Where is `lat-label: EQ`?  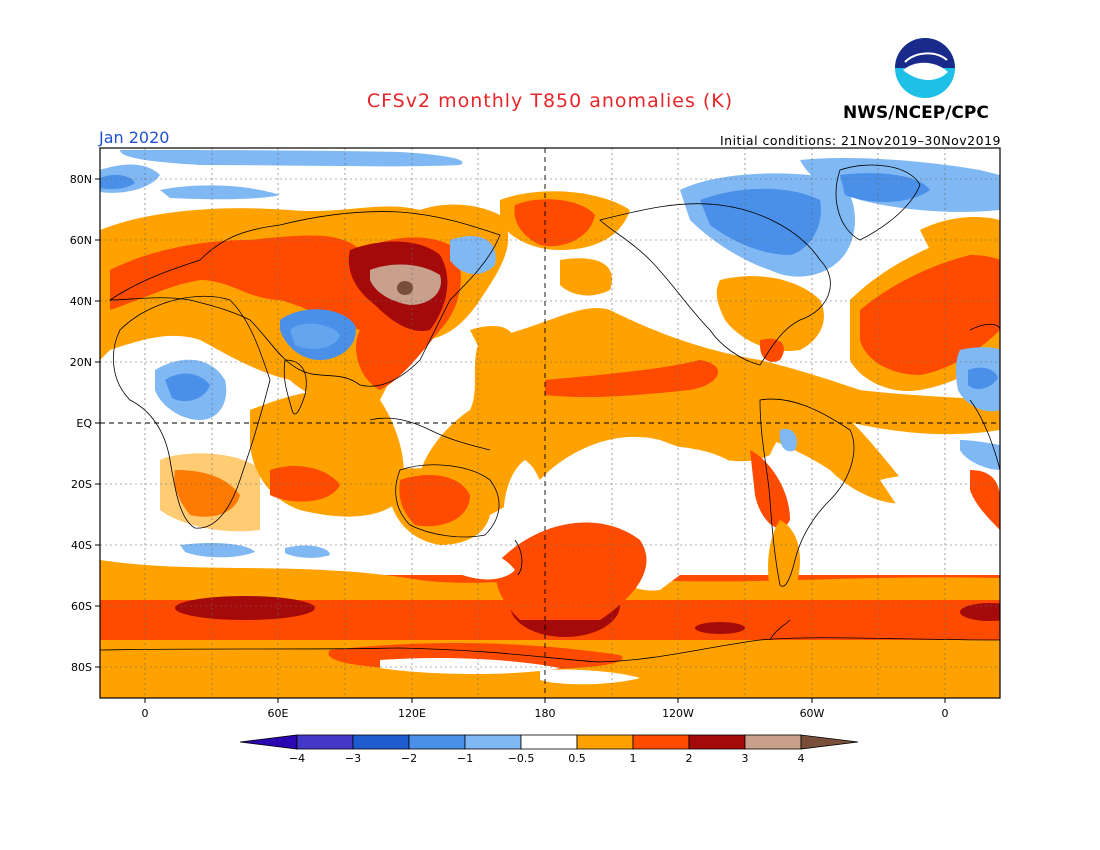
lat-label: EQ is located at coordinates (84, 423).